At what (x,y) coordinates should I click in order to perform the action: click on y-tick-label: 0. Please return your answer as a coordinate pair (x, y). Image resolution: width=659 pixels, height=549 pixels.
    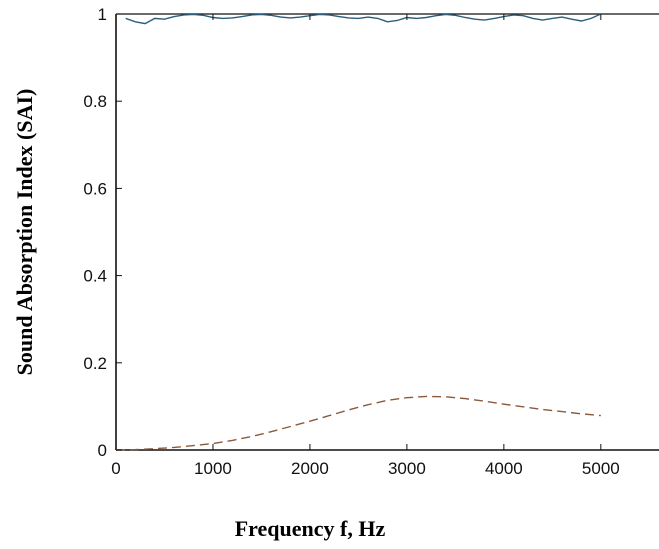
    Looking at the image, I should click on (102, 450).